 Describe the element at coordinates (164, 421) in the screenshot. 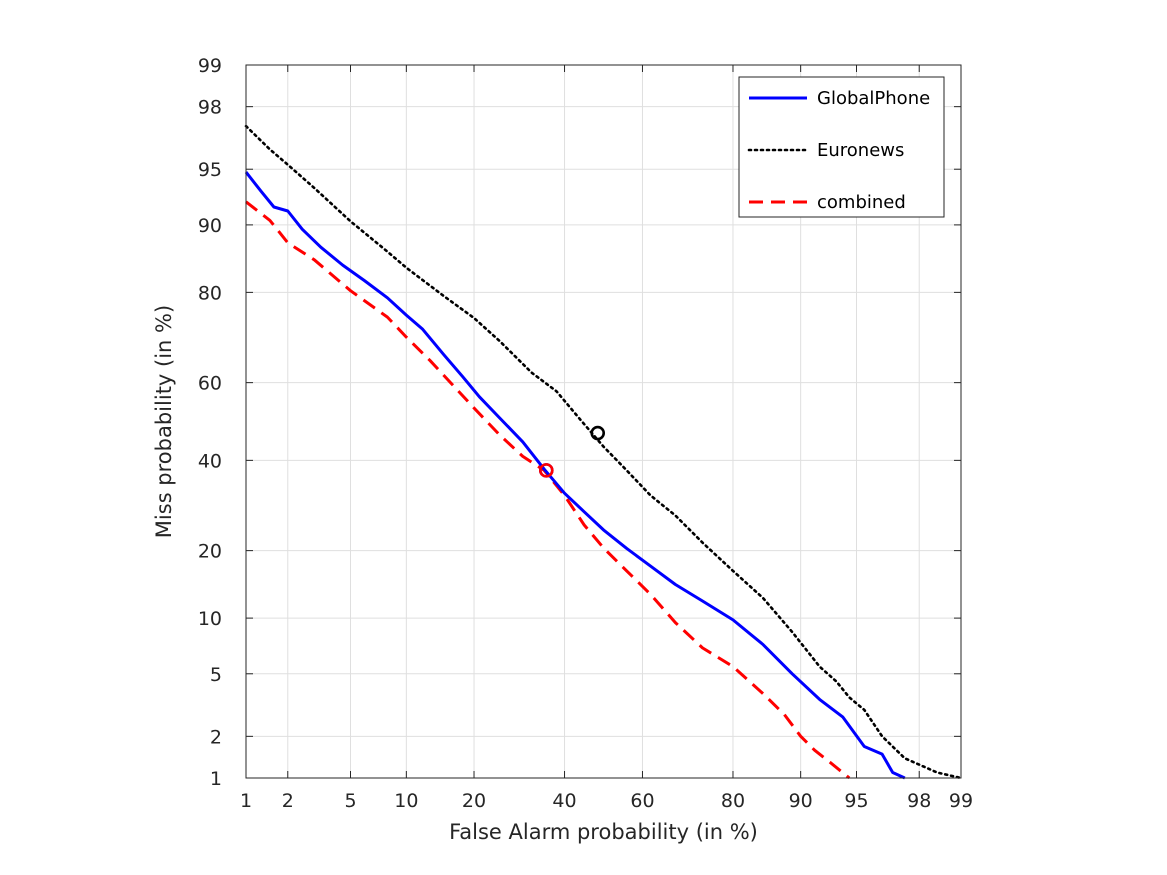

I see `y-axis-label: Miss probability (in %)` at that location.